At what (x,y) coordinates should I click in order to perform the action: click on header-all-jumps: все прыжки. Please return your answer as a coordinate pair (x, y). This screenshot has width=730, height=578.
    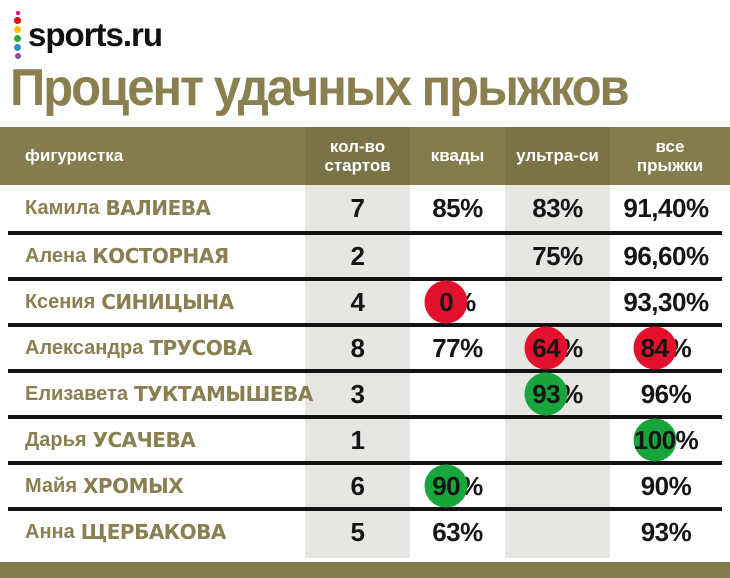
    Looking at the image, I should click on (670, 155).